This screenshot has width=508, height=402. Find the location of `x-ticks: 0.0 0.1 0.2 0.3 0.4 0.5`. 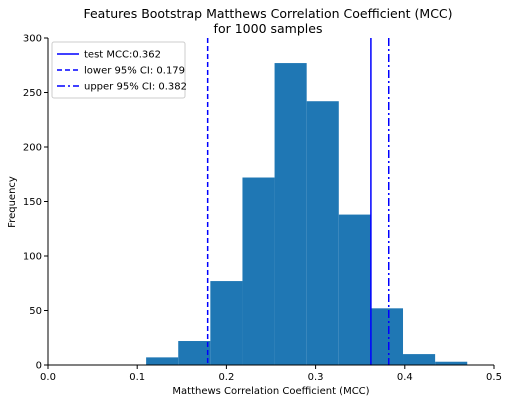

x-ticks: 0.0 0.1 0.2 0.3 0.4 0.5 is located at coordinates (271, 374).